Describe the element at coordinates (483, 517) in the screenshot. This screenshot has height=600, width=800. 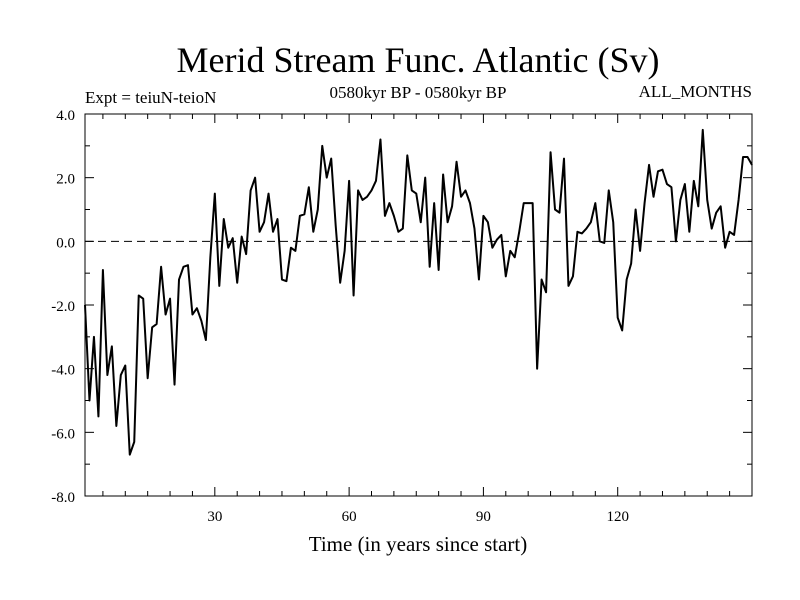
I see `x-tick-label: 90` at that location.